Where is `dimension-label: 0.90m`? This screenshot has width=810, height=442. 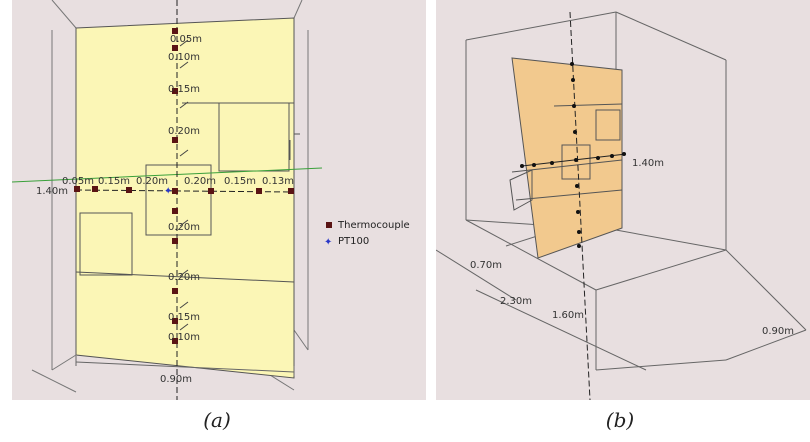
dimension-label: 0.90m is located at coordinates (778, 331).